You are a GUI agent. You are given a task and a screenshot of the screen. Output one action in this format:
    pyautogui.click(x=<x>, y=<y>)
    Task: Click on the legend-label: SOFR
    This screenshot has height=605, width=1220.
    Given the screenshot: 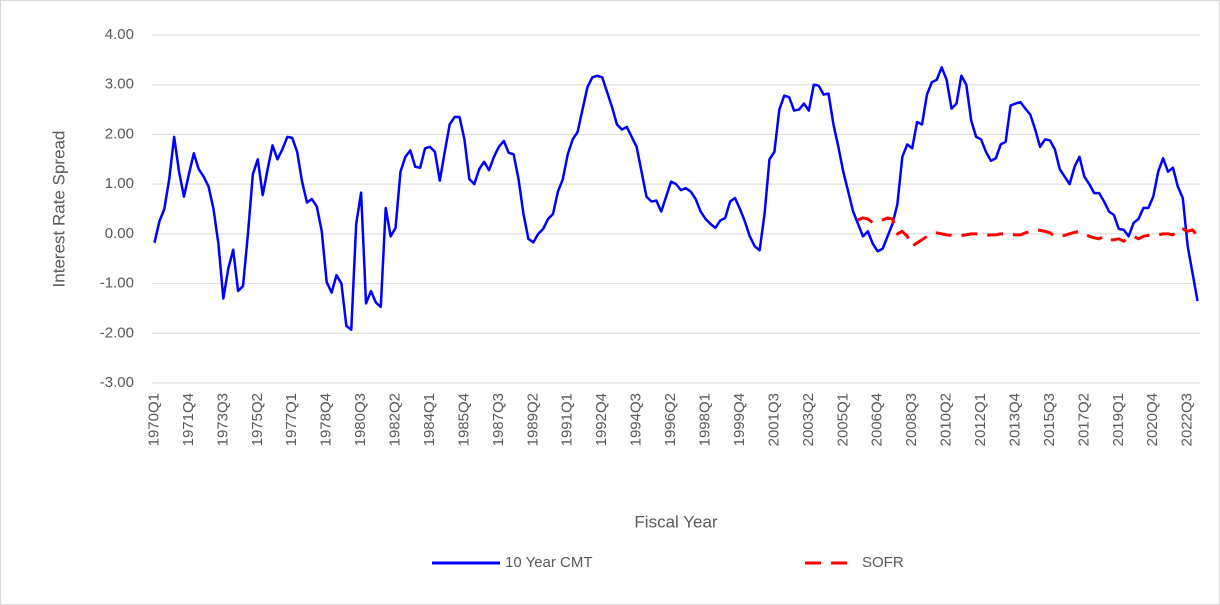 What is the action you would take?
    pyautogui.click(x=883, y=562)
    